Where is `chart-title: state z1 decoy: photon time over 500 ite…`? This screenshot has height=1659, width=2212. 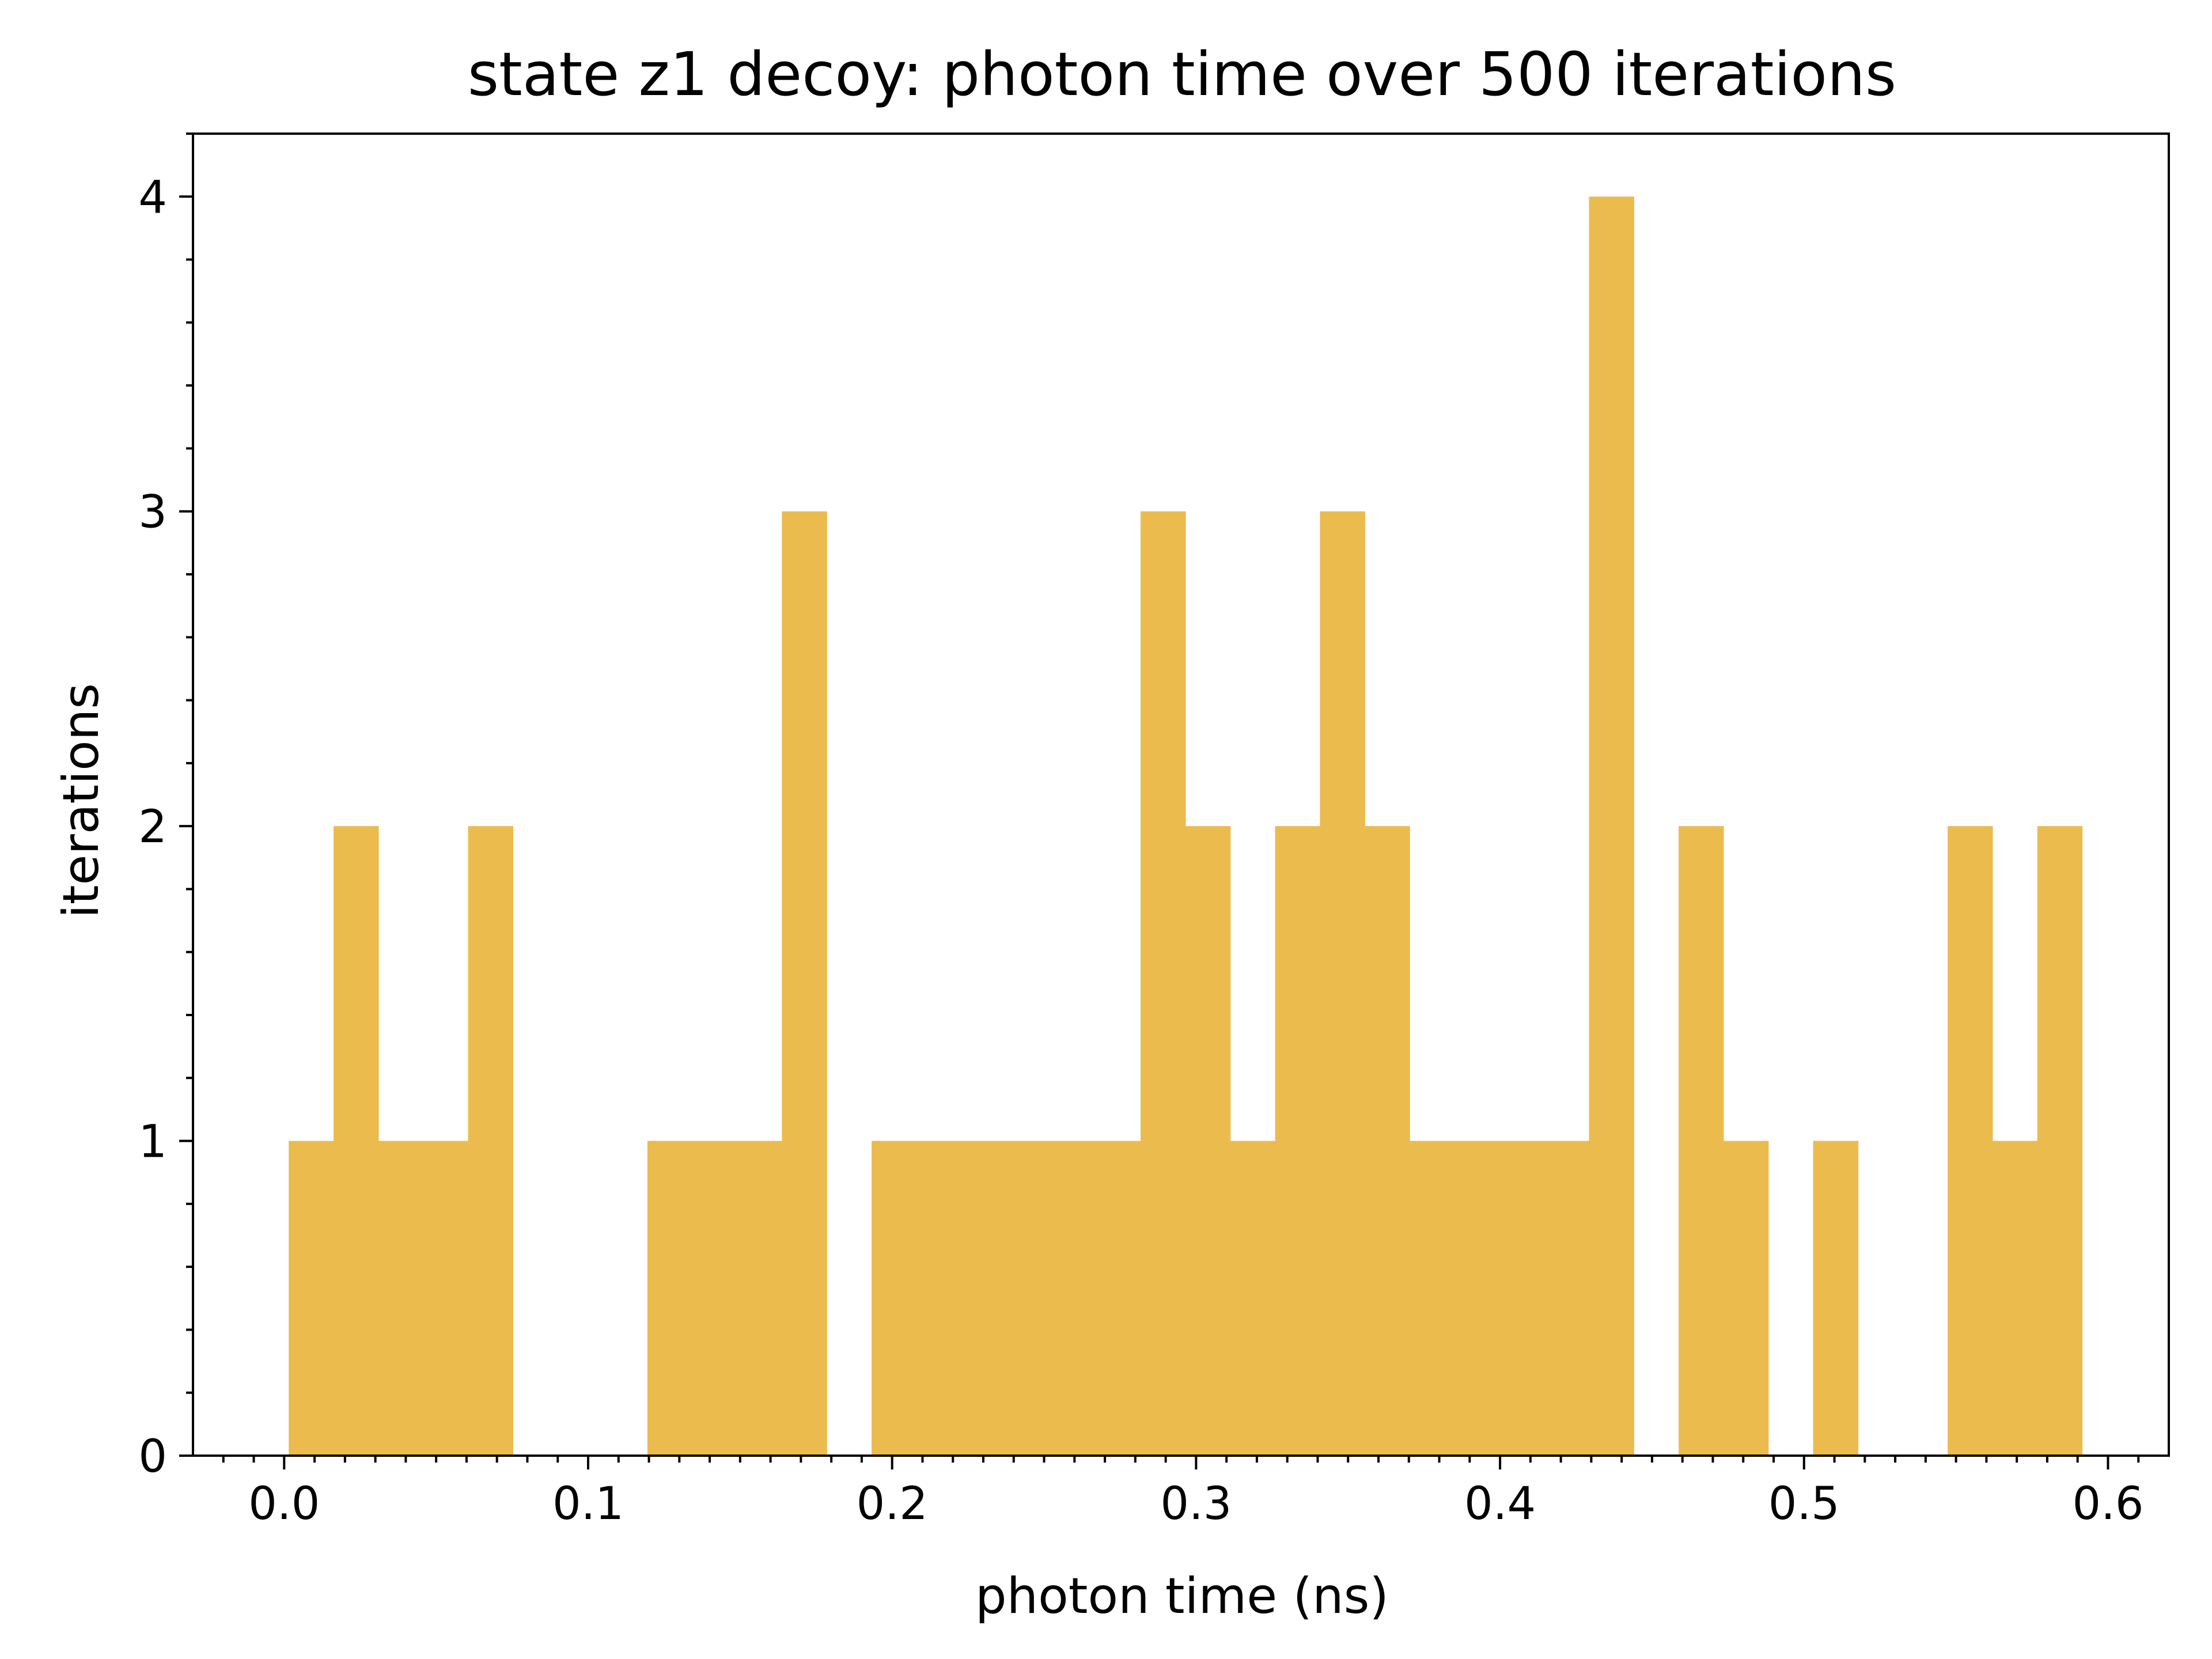 chart-title: state z1 decoy: photon time over 500 ite… is located at coordinates (1182, 74).